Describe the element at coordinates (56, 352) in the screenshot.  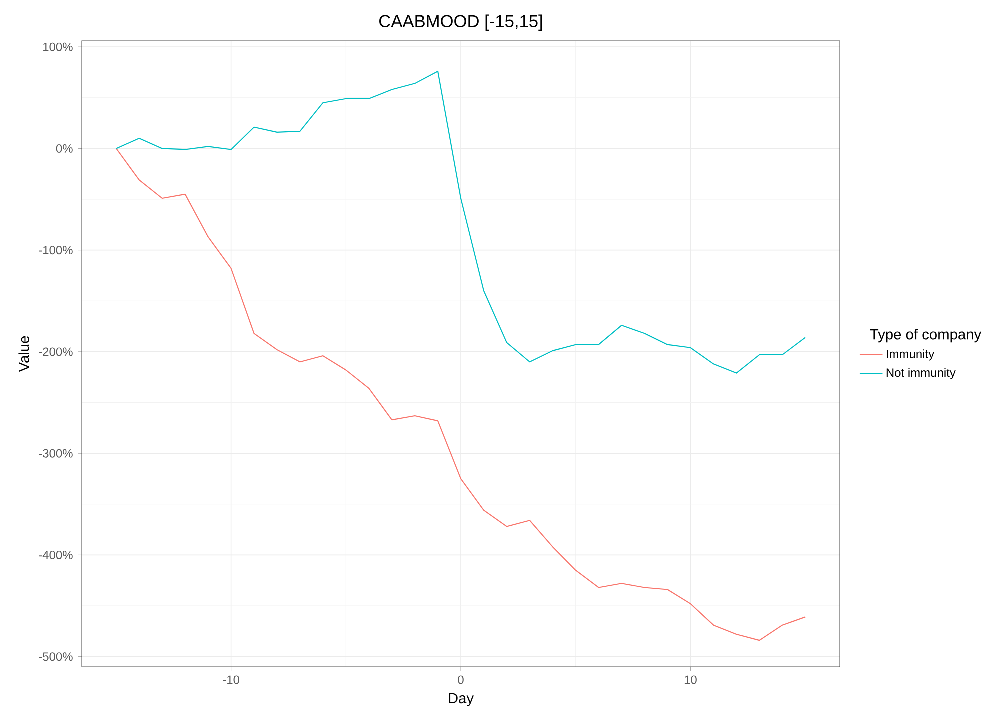
I see `y-tick-label: -200%` at that location.